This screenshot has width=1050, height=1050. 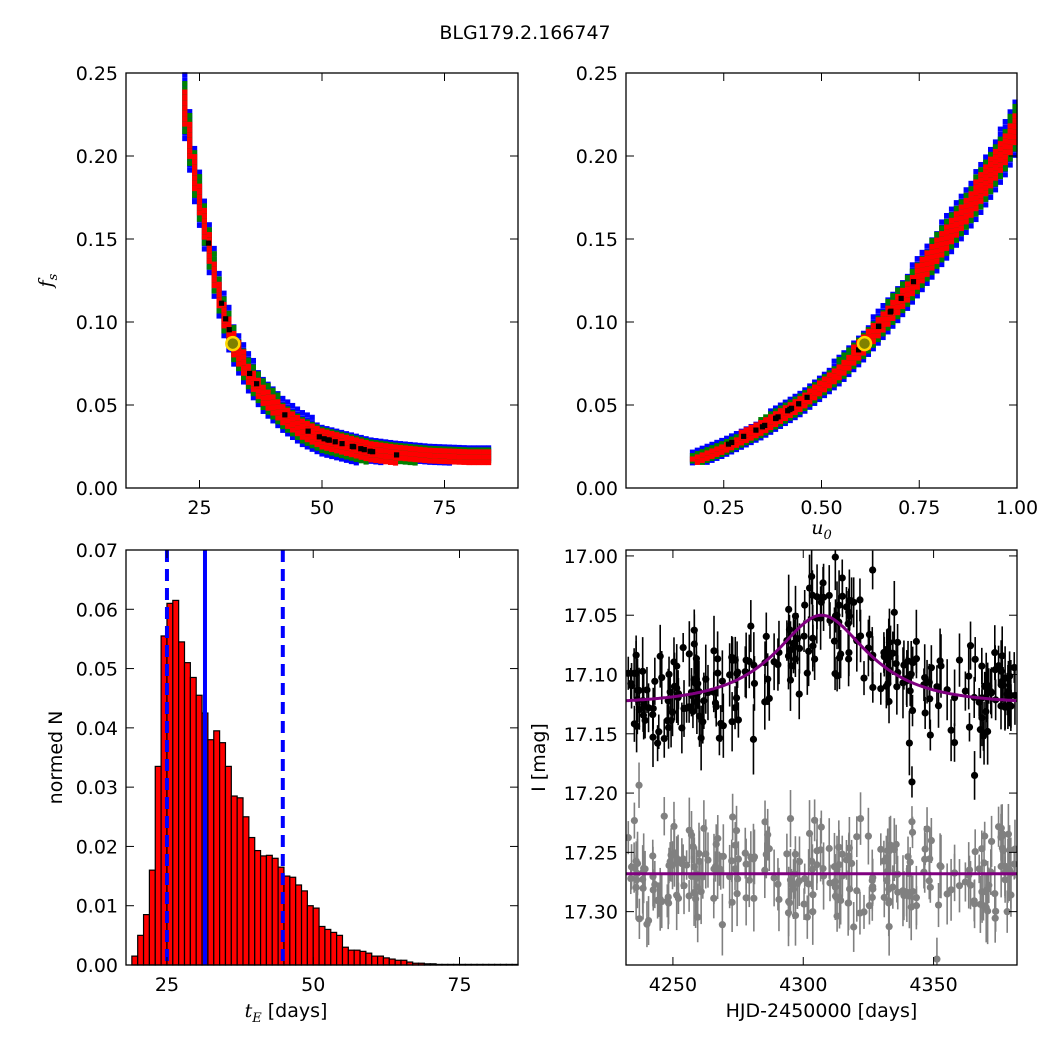 I want to click on y-tick-label: 0.05, so click(x=97, y=670).